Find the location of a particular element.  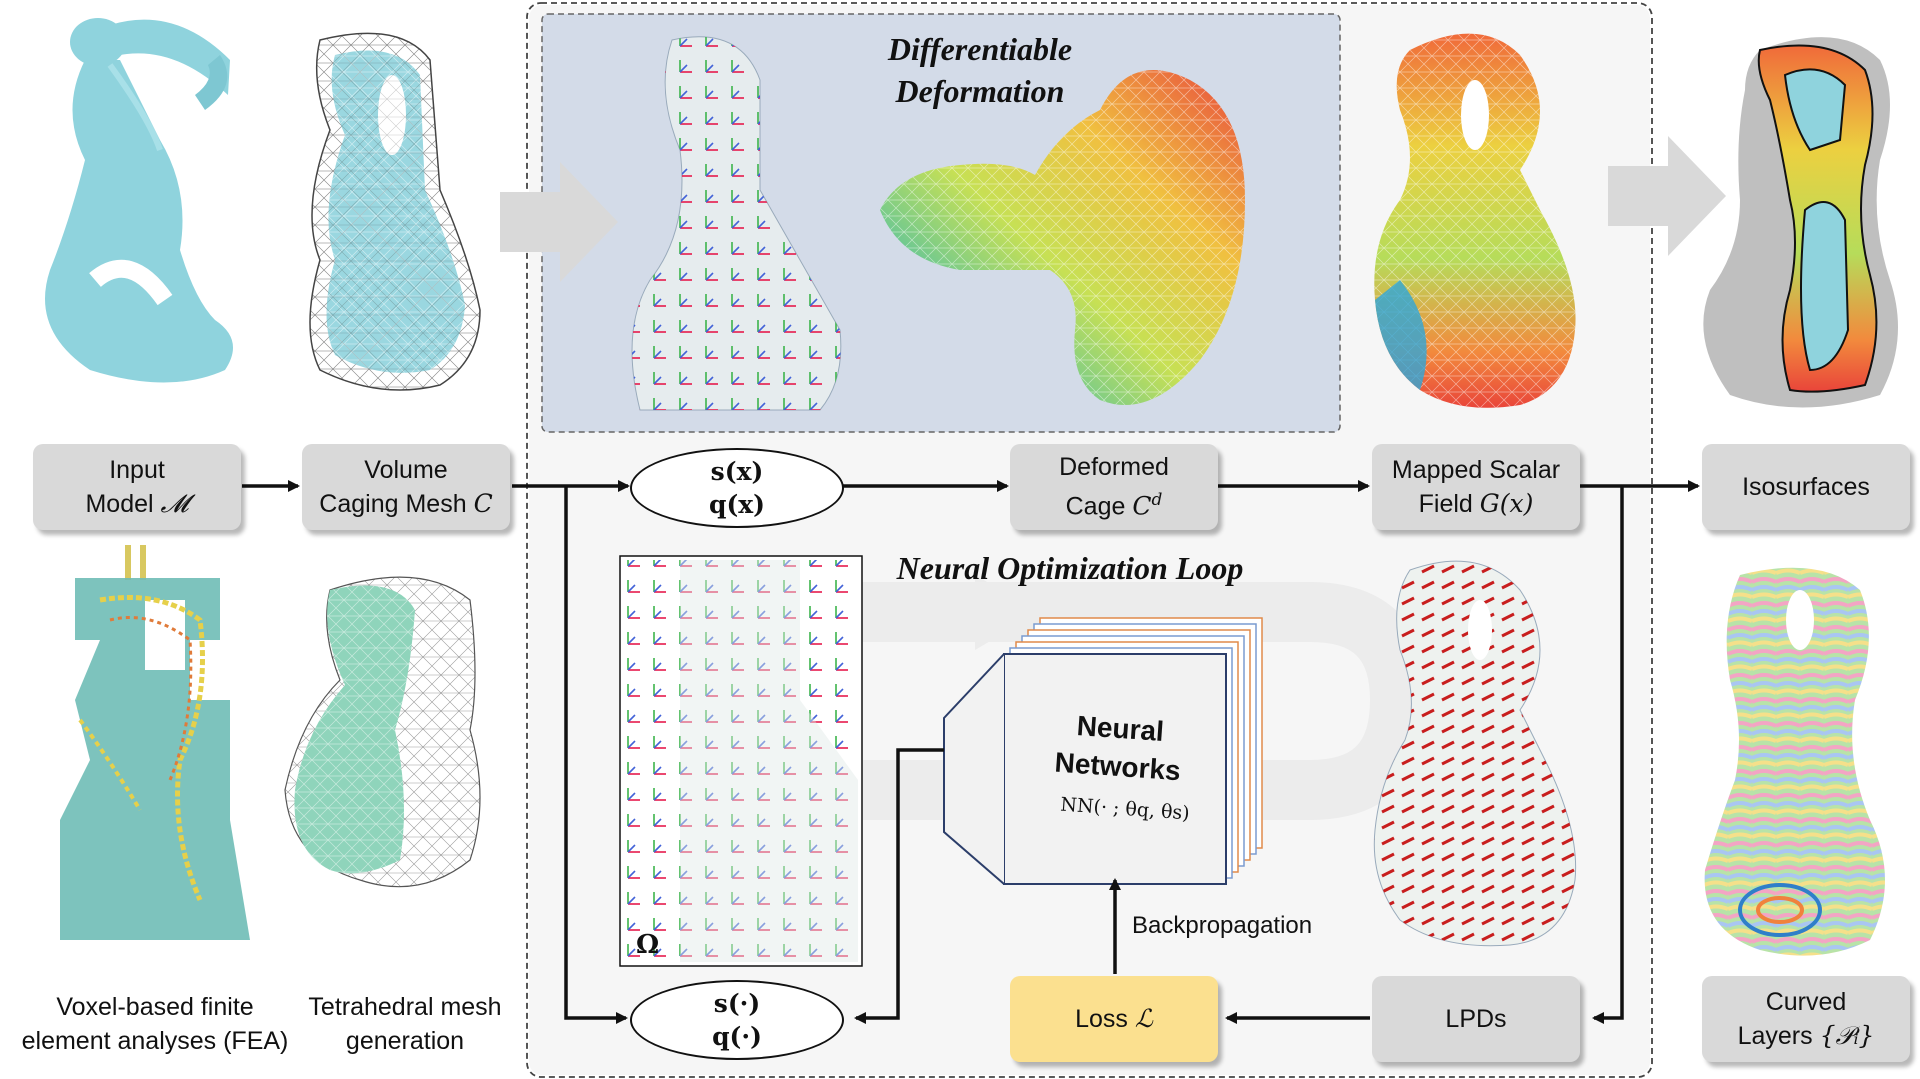

isosurfaces-label: Isosurfaces is located at coordinates (1806, 486).